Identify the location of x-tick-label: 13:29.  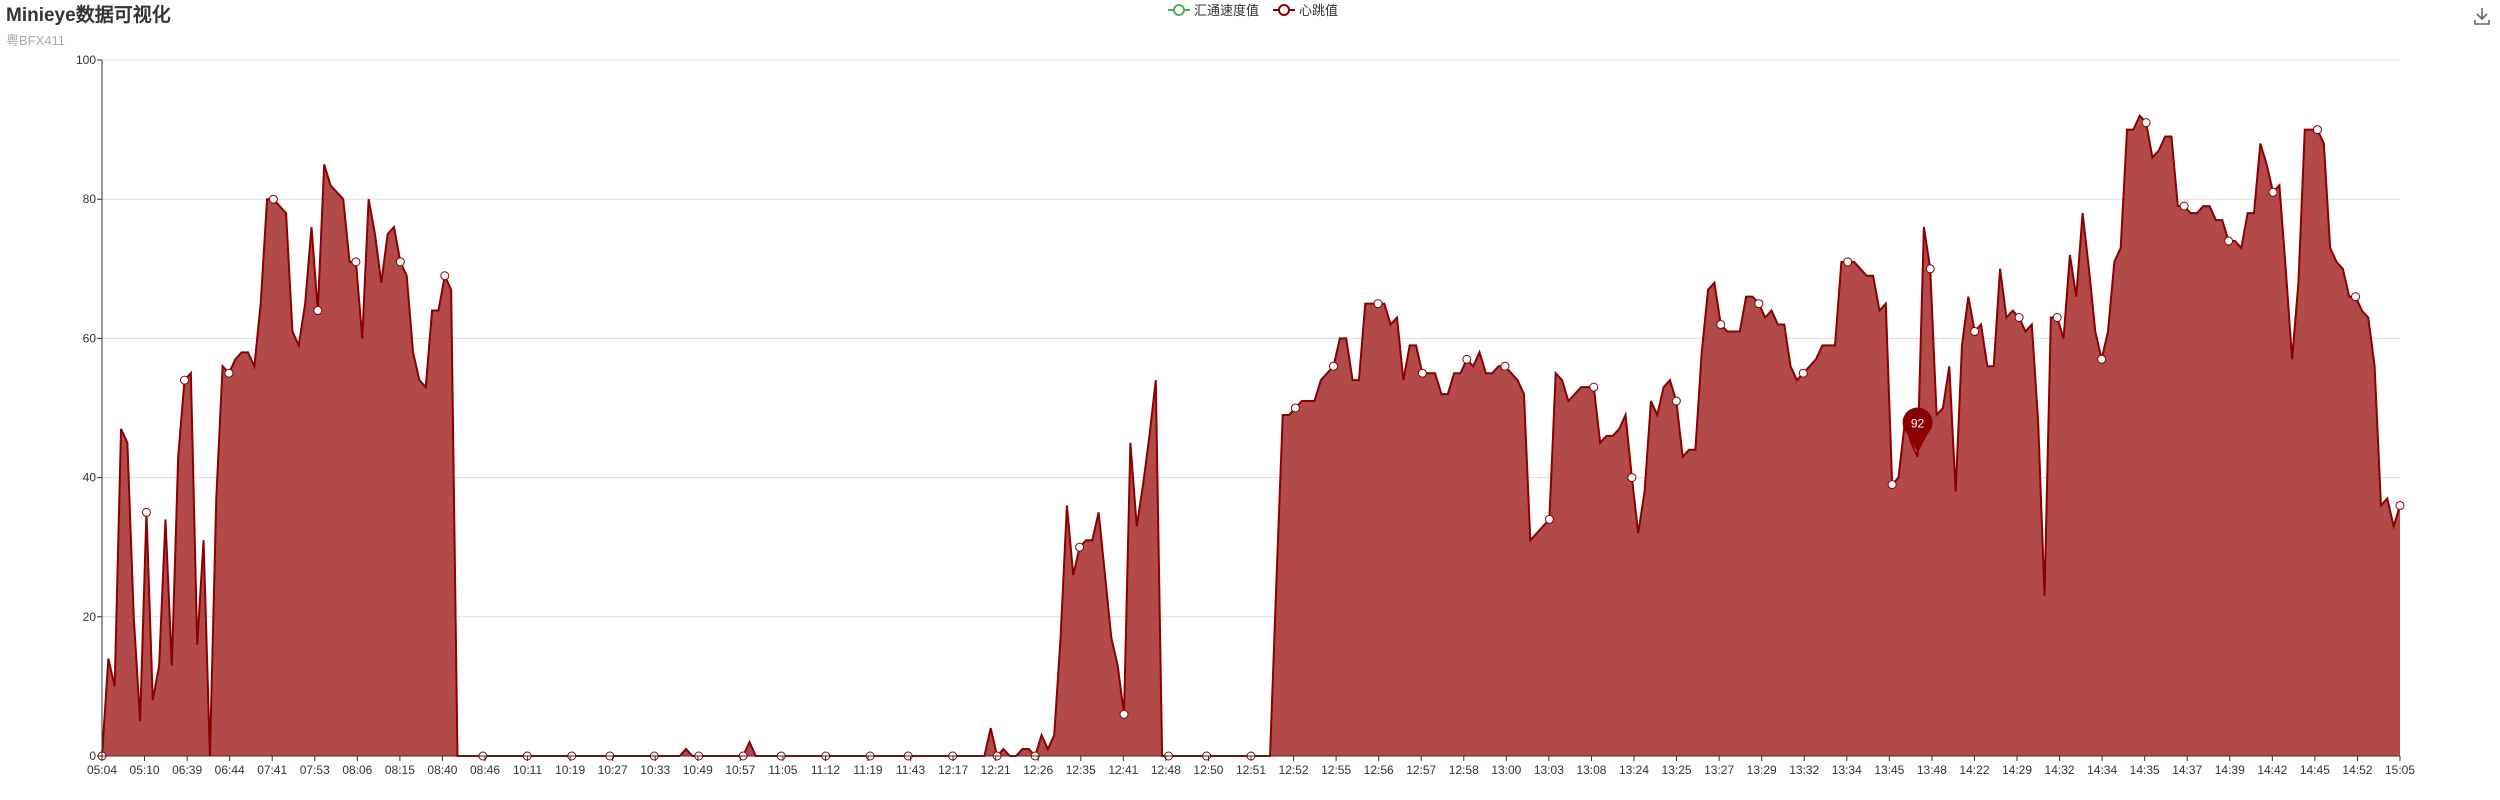
(1762, 770).